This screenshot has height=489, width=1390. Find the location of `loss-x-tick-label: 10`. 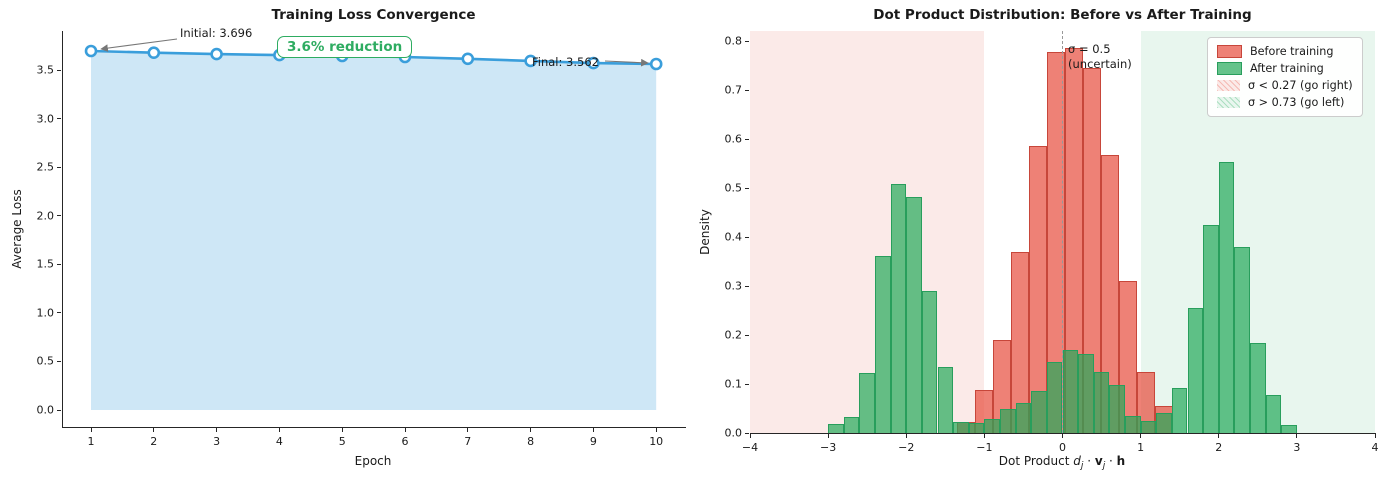

loss-x-tick-label: 10 is located at coordinates (656, 441).